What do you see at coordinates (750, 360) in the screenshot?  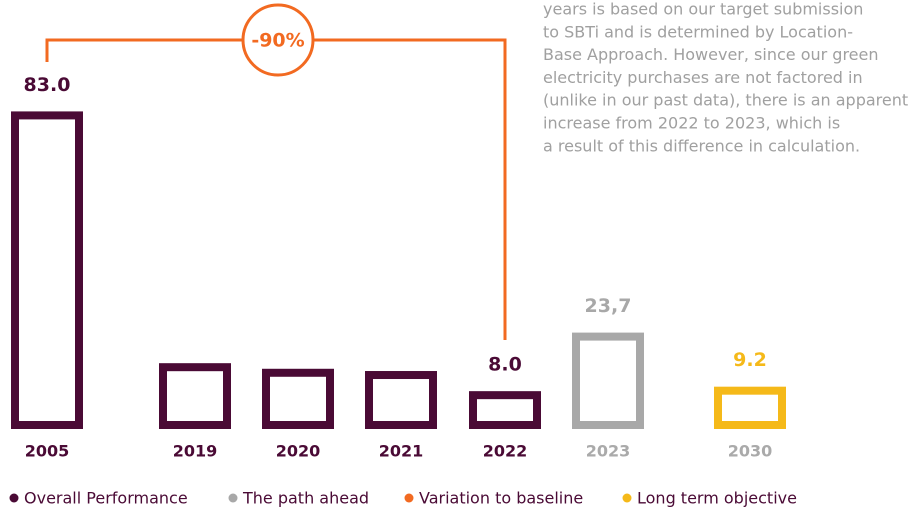 I see `value-label: 9.2` at bounding box center [750, 360].